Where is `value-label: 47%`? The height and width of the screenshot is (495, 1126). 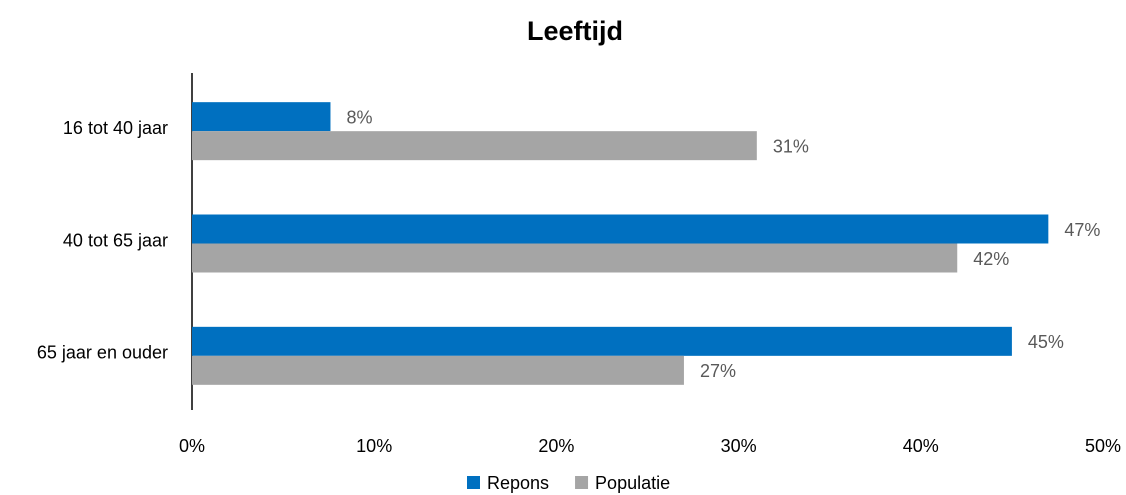
value-label: 47% is located at coordinates (1082, 230).